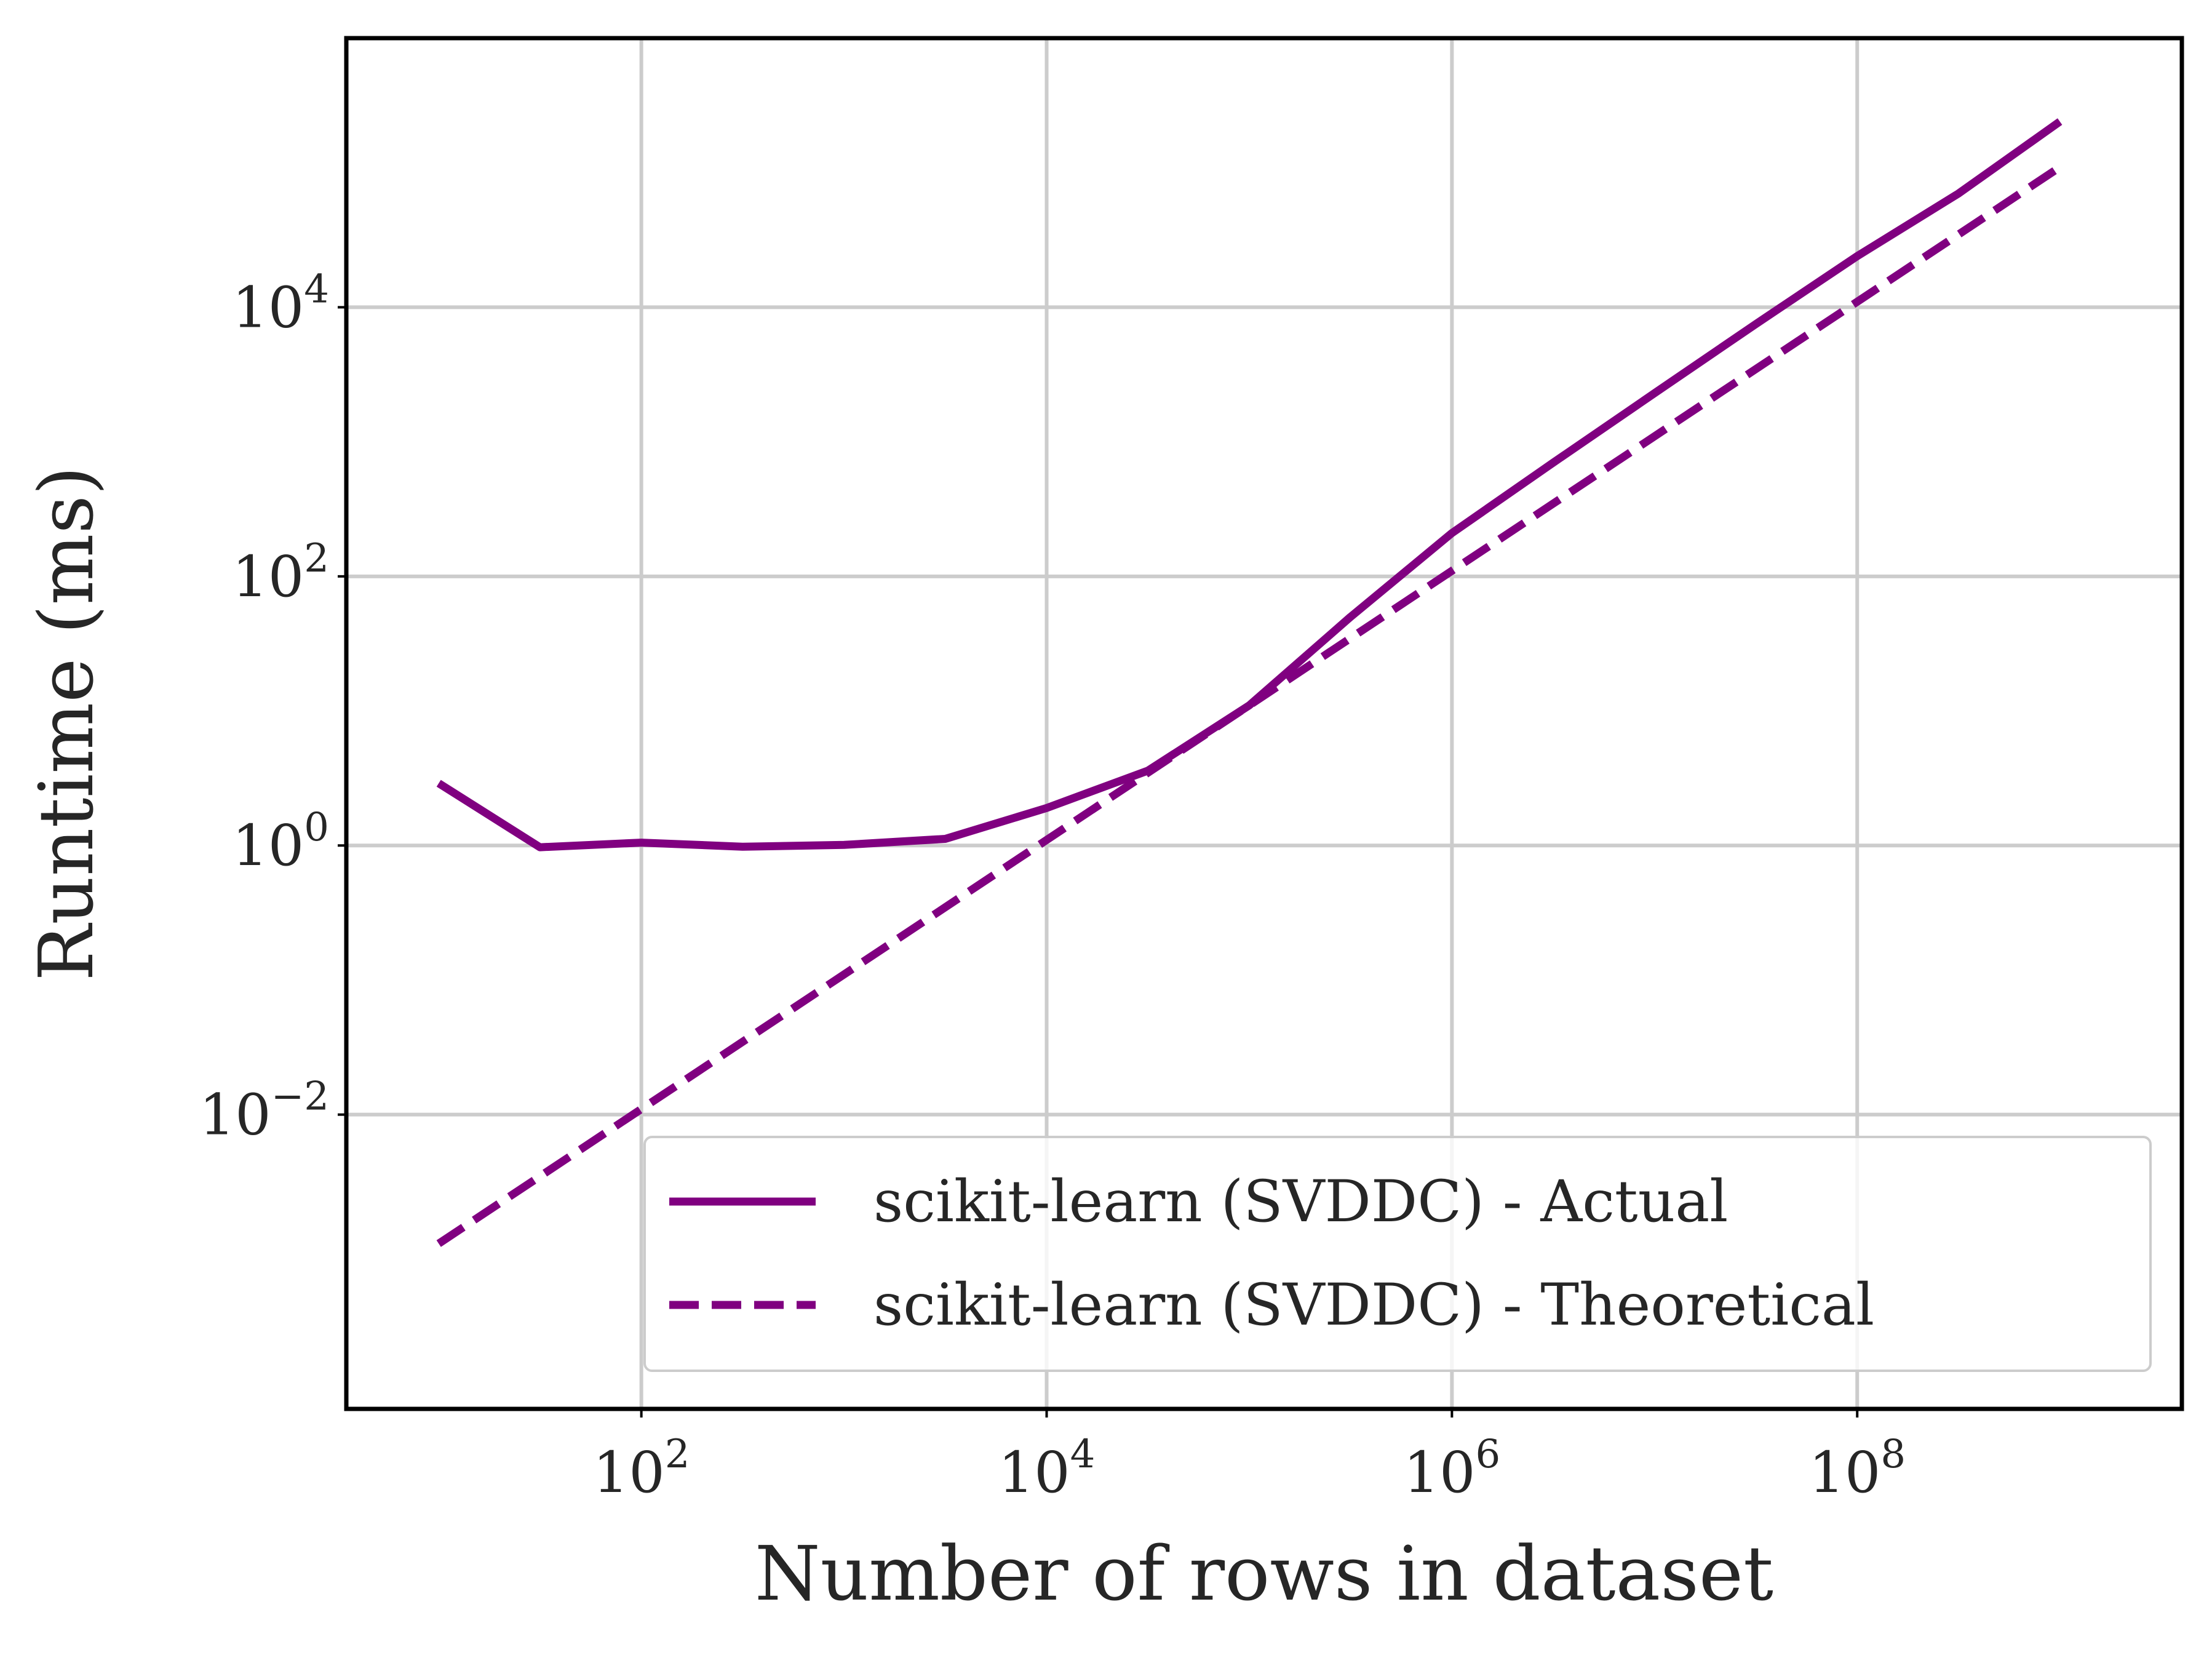 The width and height of the screenshot is (2212, 1655). What do you see at coordinates (264, 1111) in the screenshot?
I see `y-tick-label: 10⁻²` at bounding box center [264, 1111].